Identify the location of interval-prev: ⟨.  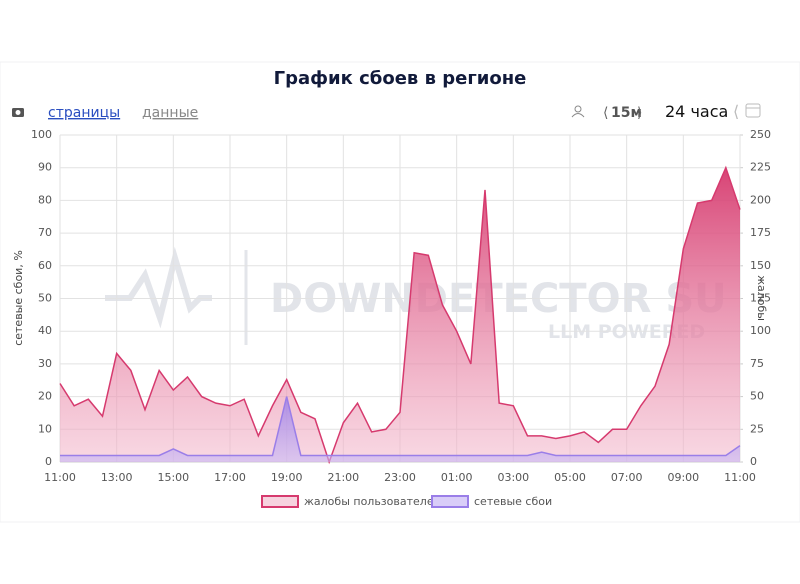
(605, 113).